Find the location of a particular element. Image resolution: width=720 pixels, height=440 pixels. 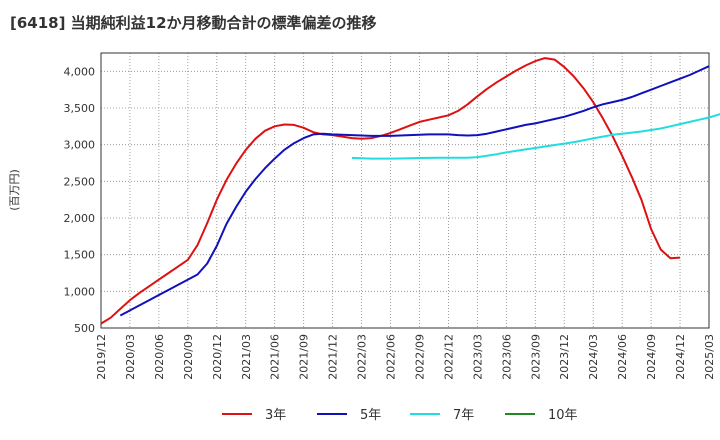

chart-title: [6418] 当期純利益12か月移動合計の標準偏差の推移 is located at coordinates (193, 23).